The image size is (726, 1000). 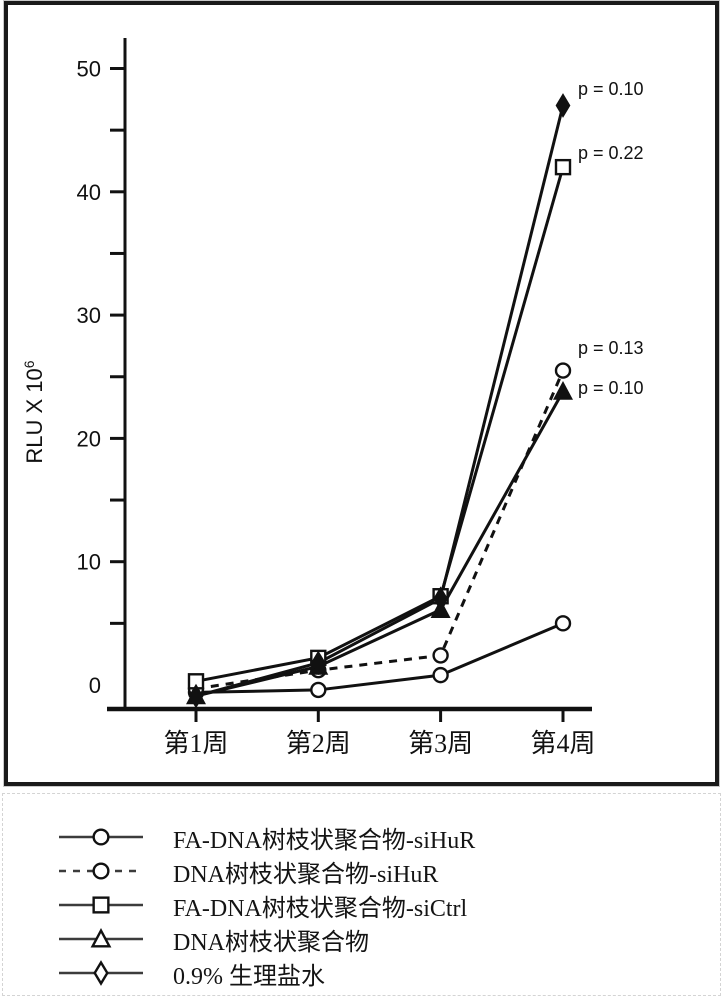 I want to click on y-tick-label: 50, so click(x=89, y=69).